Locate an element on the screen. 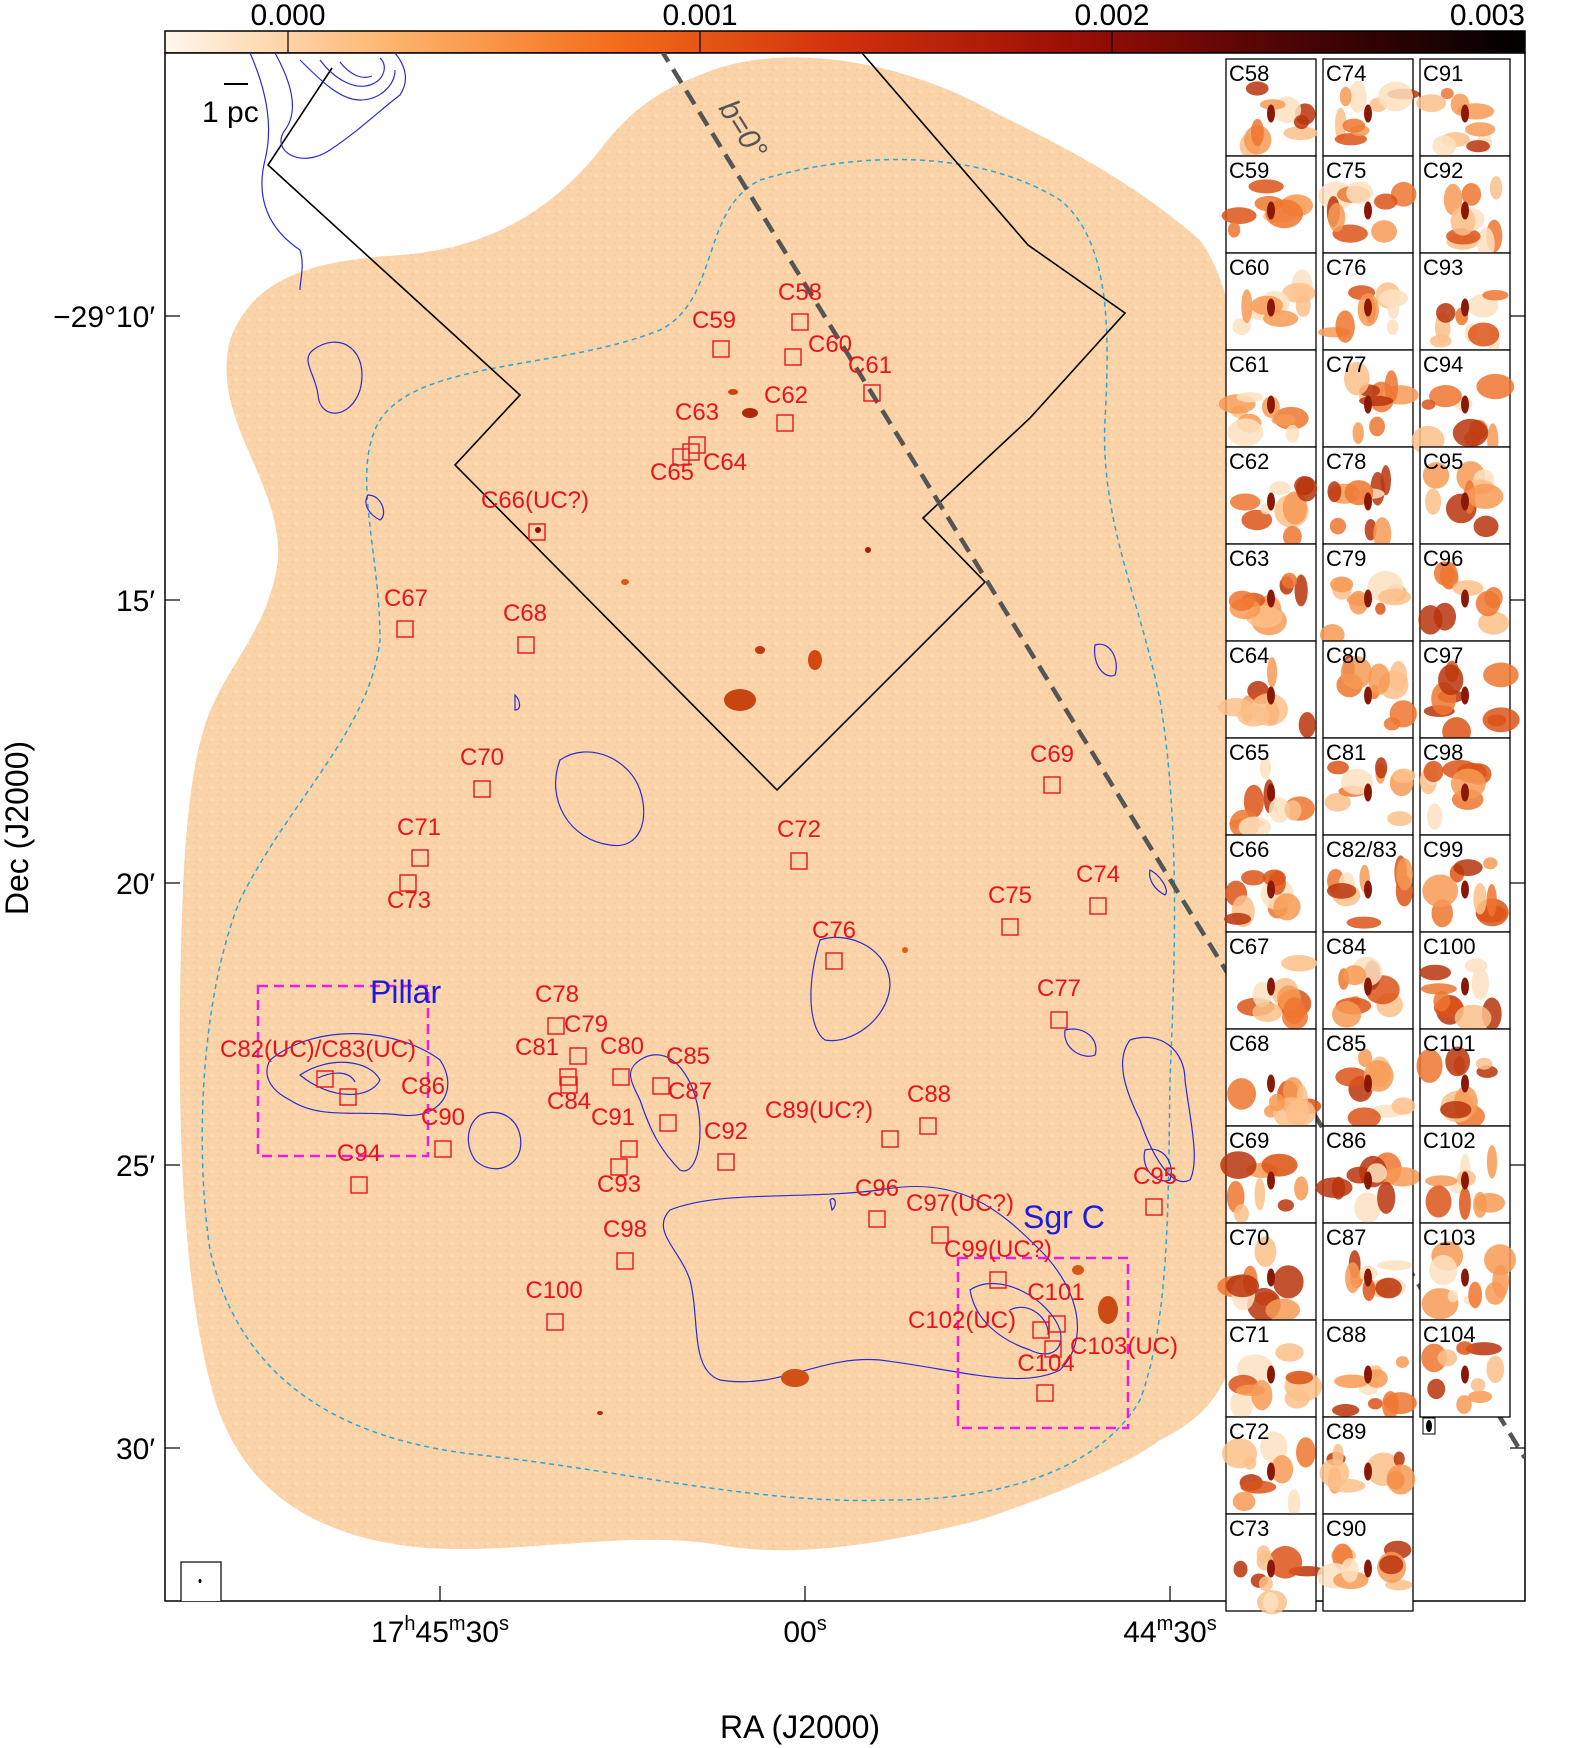 This screenshot has height=1748, width=1570. cutout-label: C74 is located at coordinates (1346, 73).